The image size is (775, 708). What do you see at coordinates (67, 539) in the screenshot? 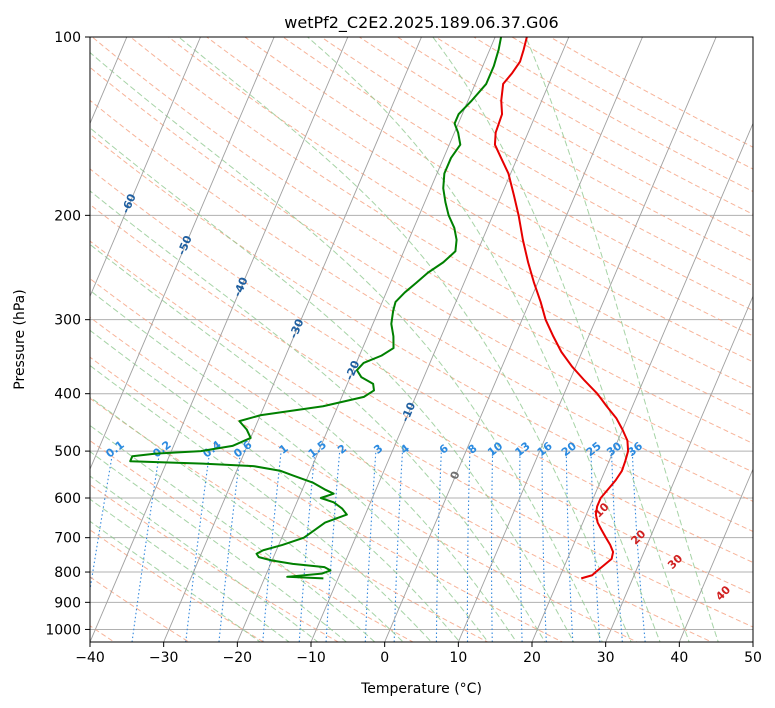
I see `y-tick-label: 700` at bounding box center [67, 539].